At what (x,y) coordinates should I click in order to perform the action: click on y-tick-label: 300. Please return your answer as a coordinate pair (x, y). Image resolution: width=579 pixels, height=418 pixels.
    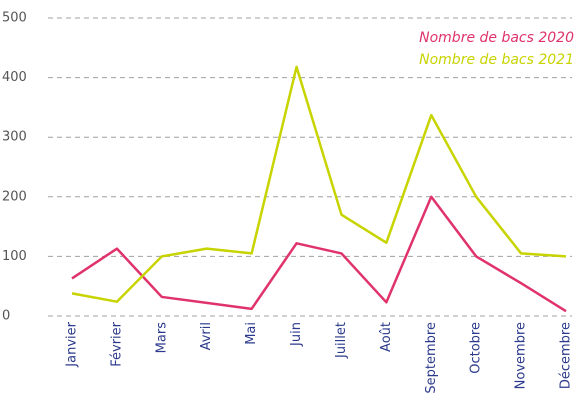
    Looking at the image, I should click on (14, 137).